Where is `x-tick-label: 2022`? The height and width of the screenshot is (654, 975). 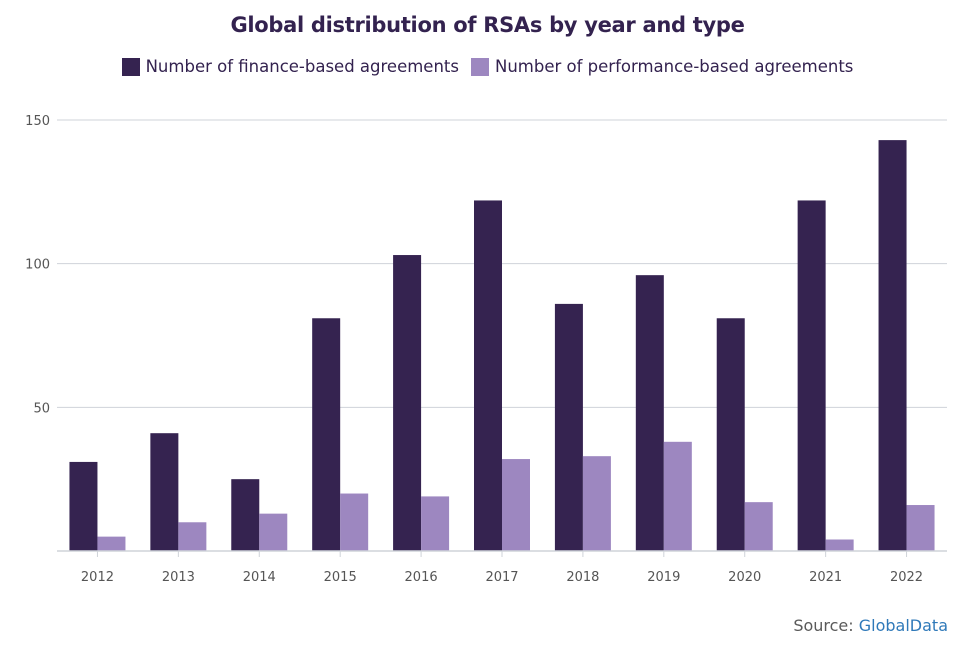 x-tick-label: 2022 is located at coordinates (906, 577).